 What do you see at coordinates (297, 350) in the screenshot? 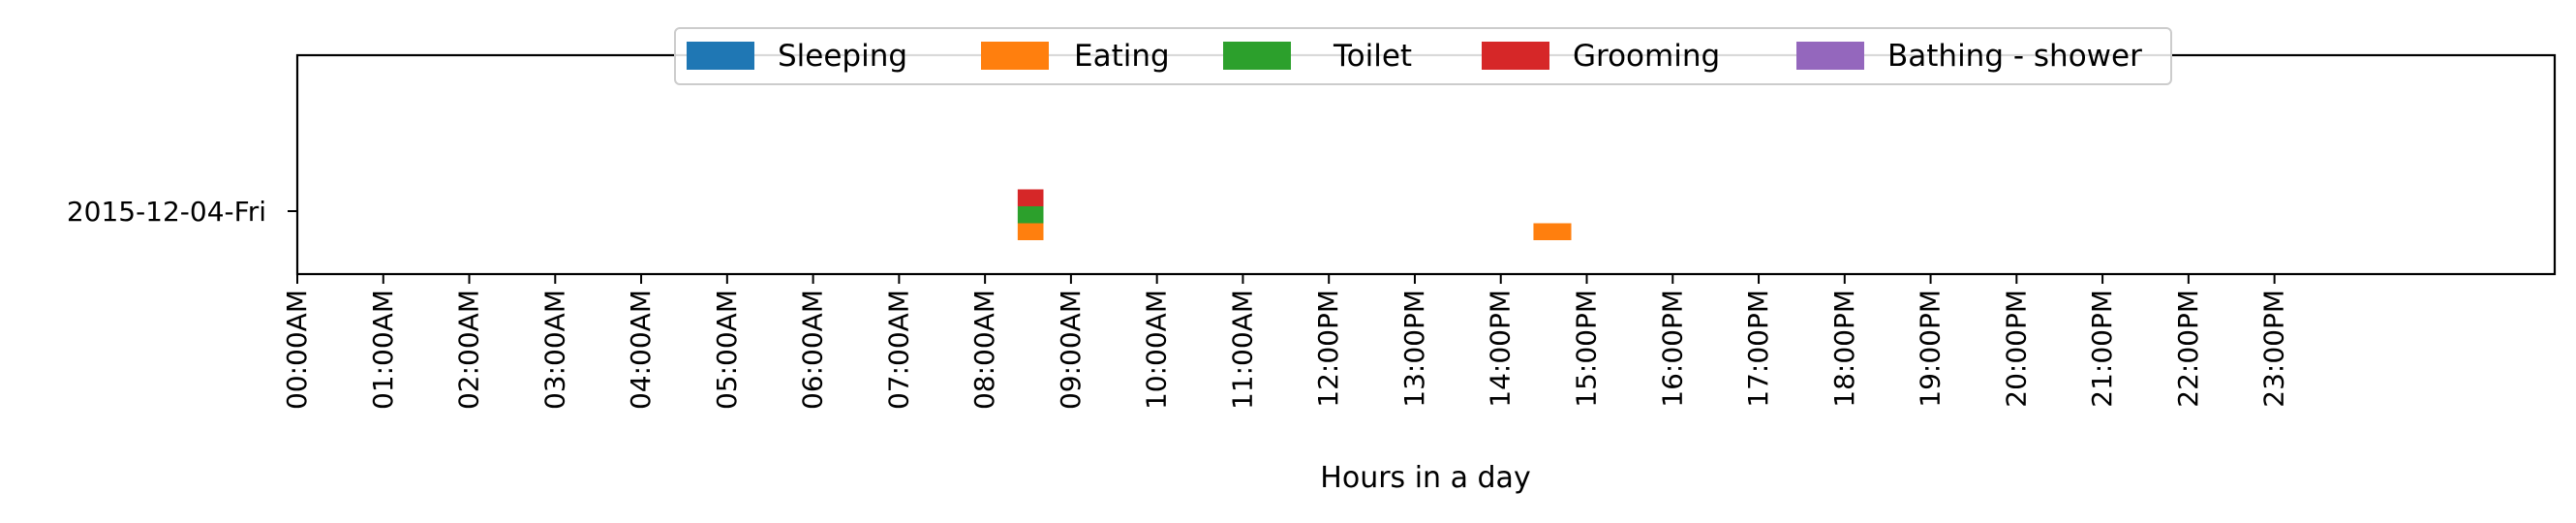
I see `x-tick-label: 00:00AM` at bounding box center [297, 350].